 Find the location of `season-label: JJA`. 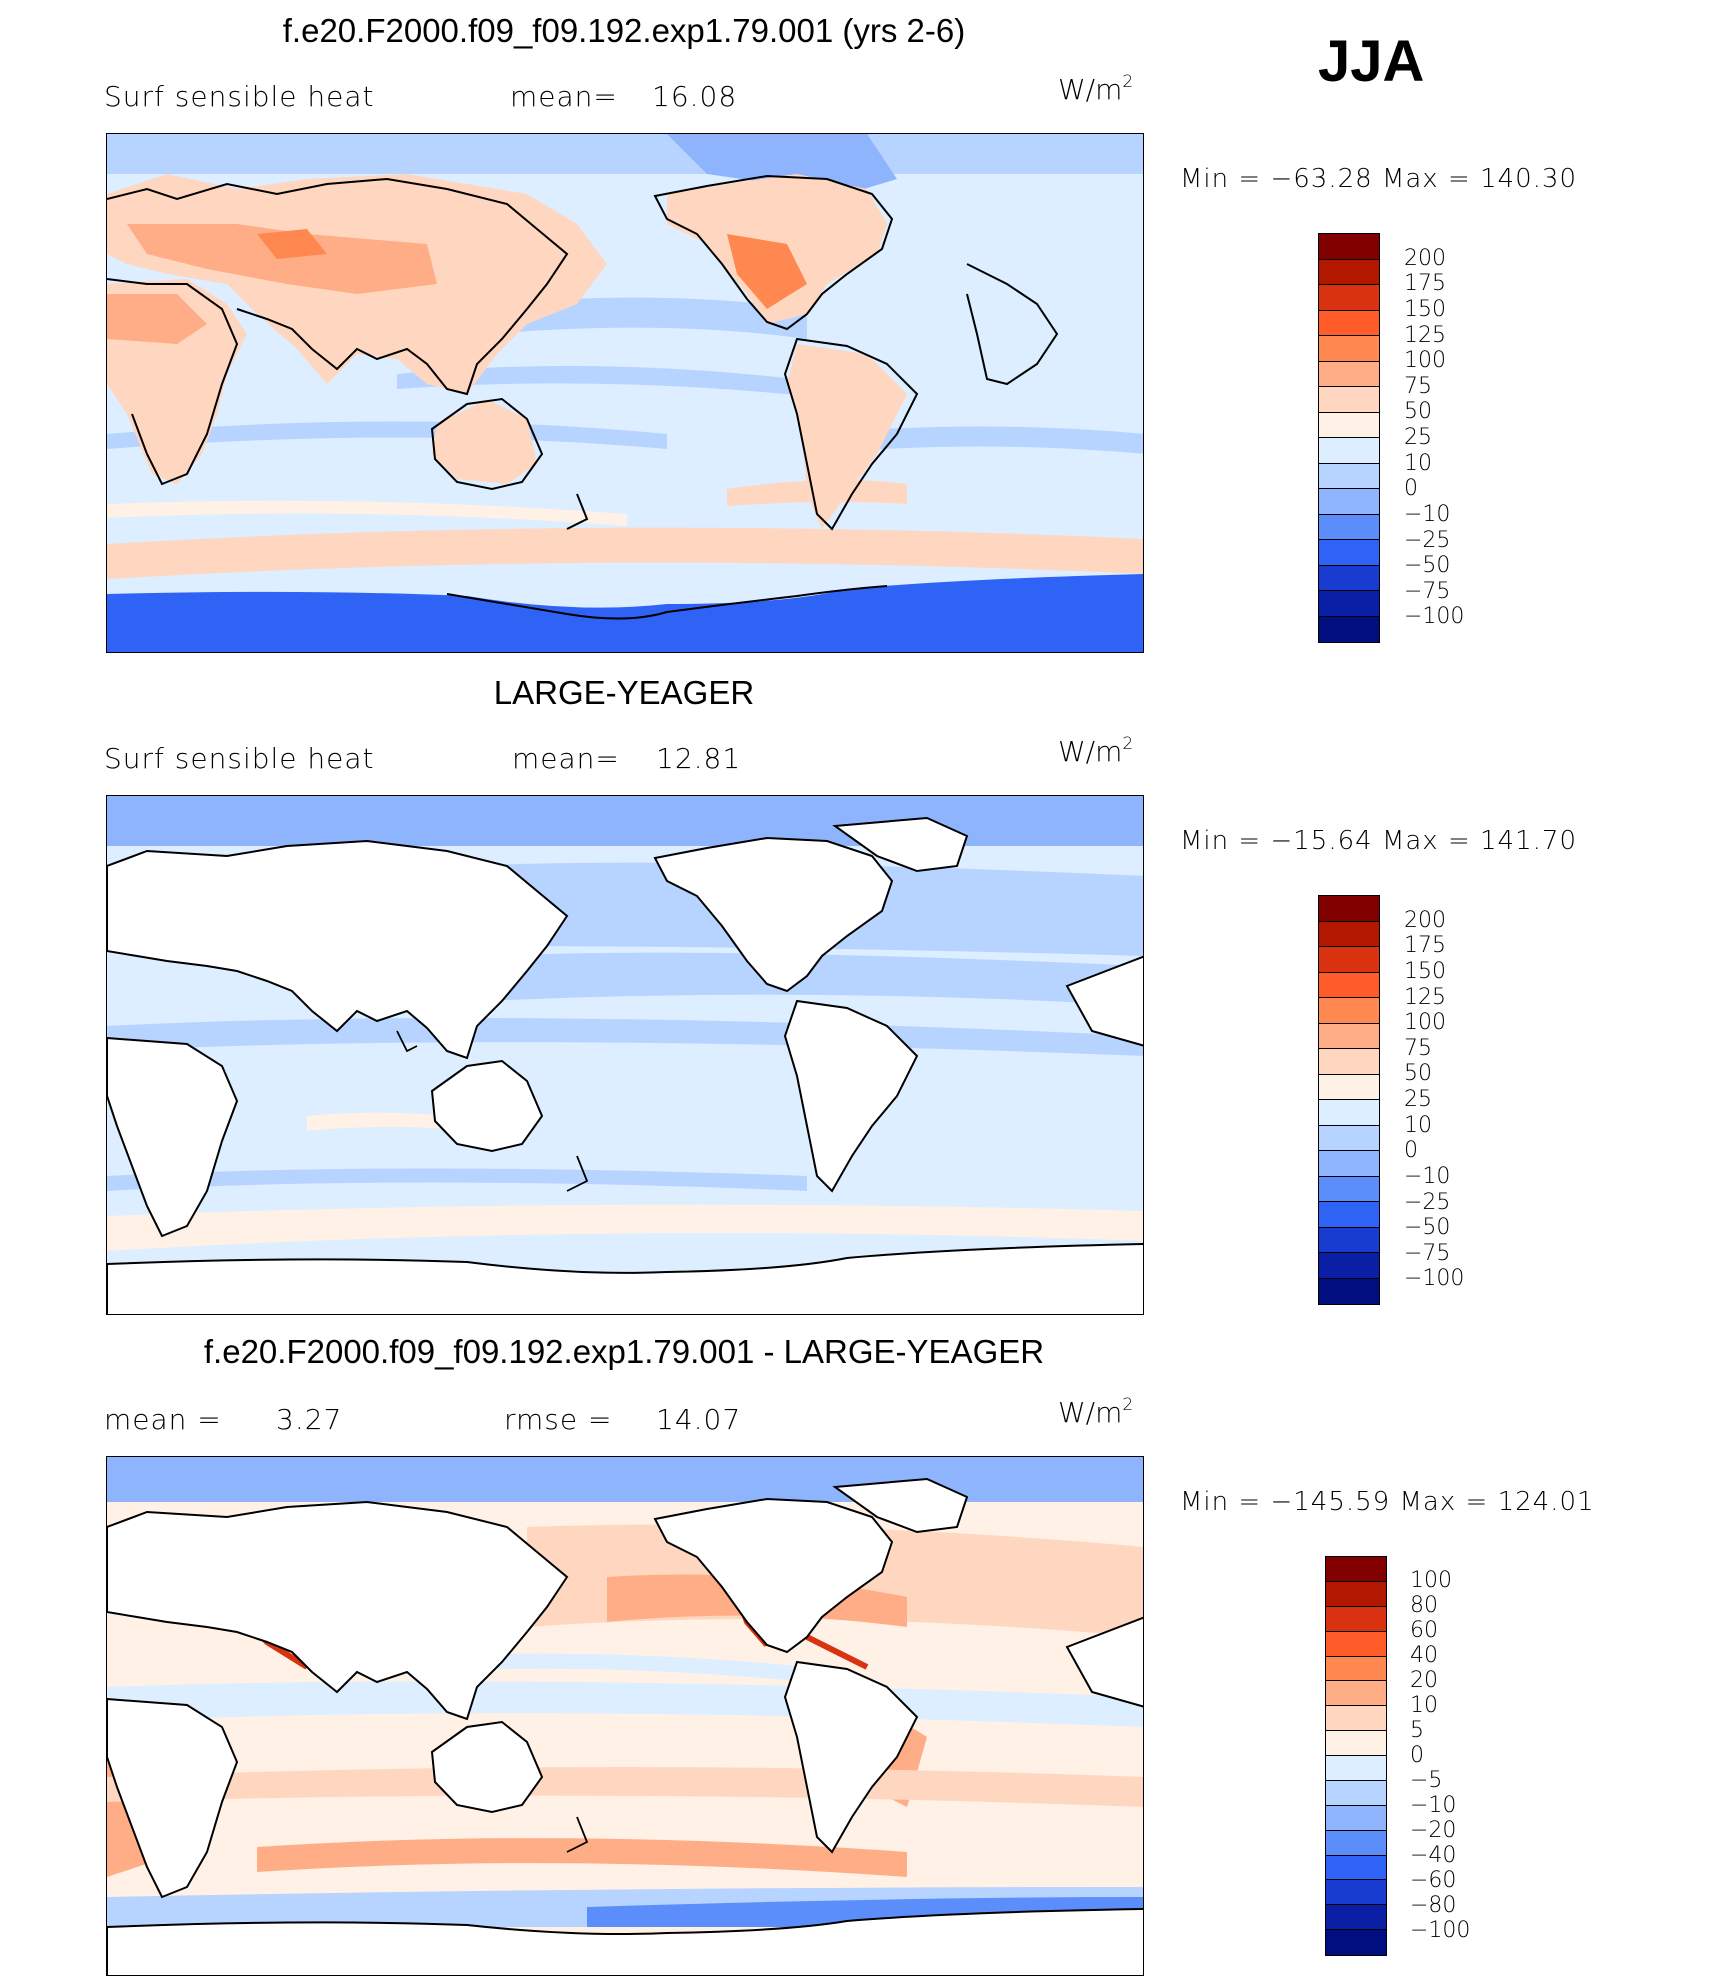

season-label: JJA is located at coordinates (1371, 61).